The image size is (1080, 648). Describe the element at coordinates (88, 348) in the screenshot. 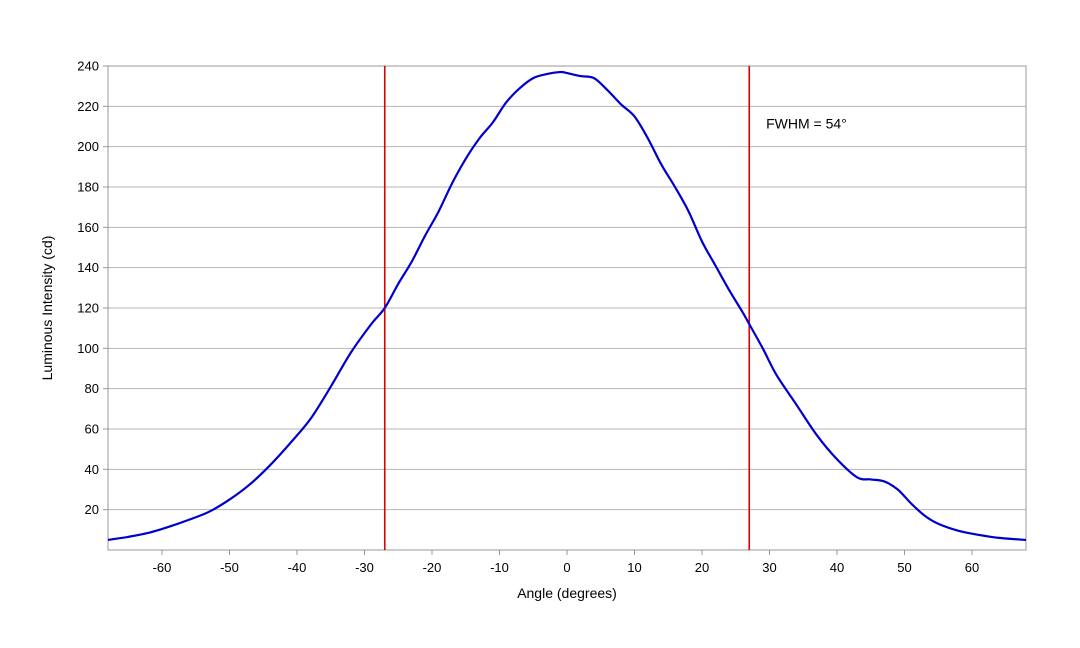

I see `y-tick-label-100: 100` at that location.